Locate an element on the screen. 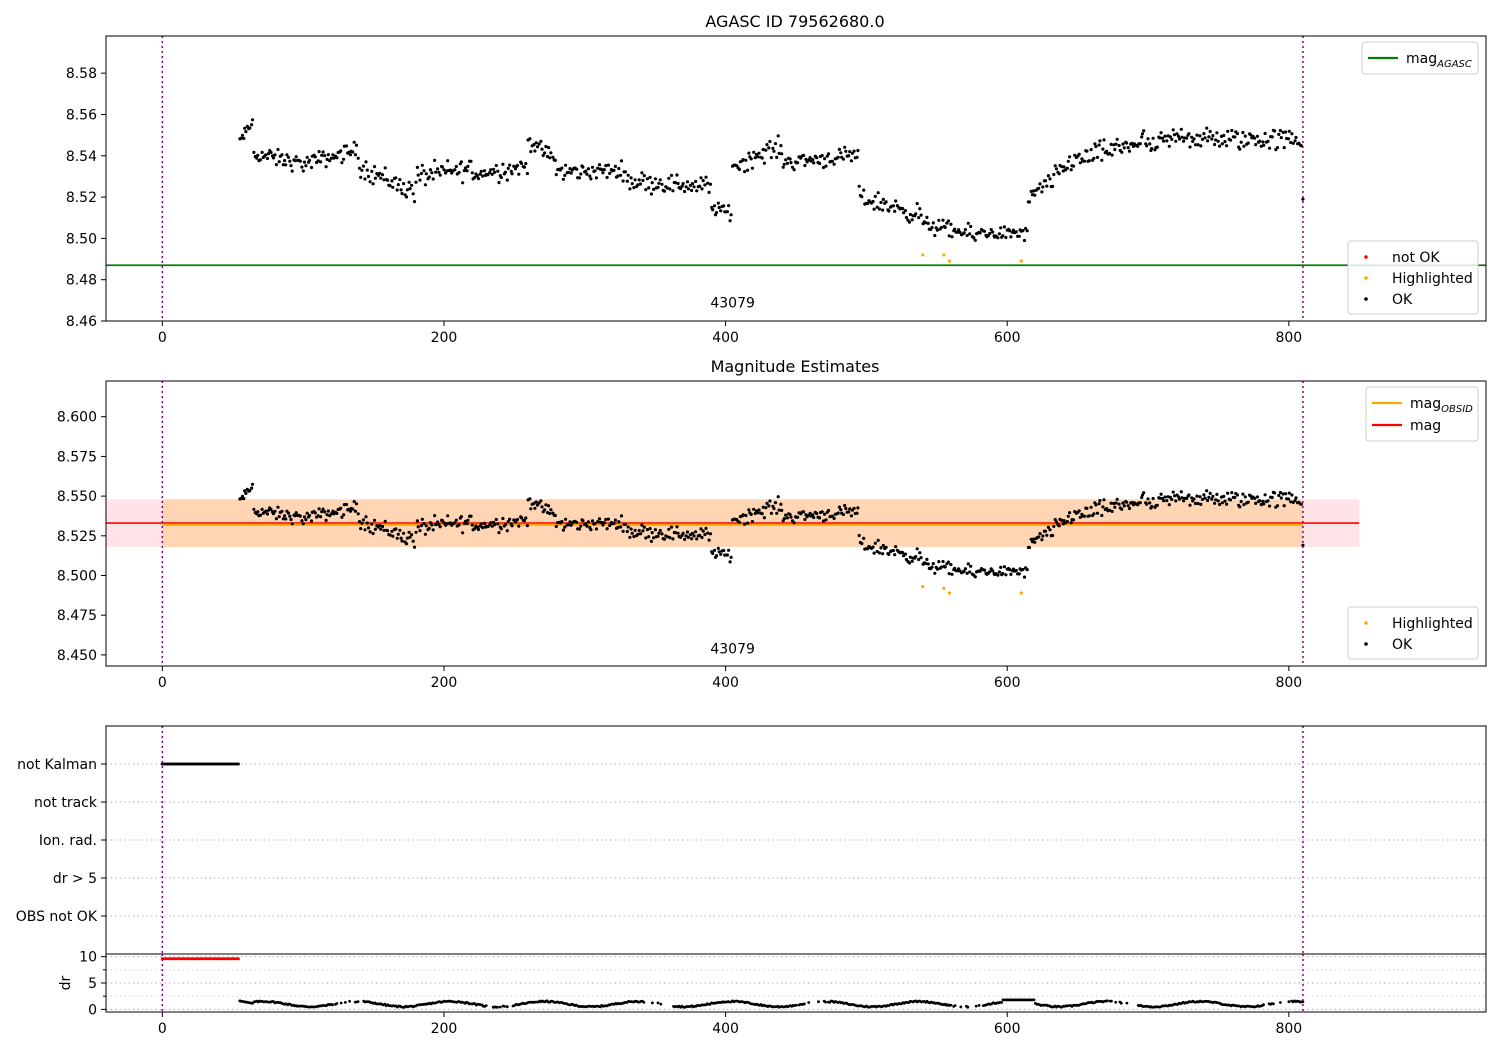 Image resolution: width=1500 pixels, height=1050 pixels. x-tick-label: 200 is located at coordinates (444, 338).